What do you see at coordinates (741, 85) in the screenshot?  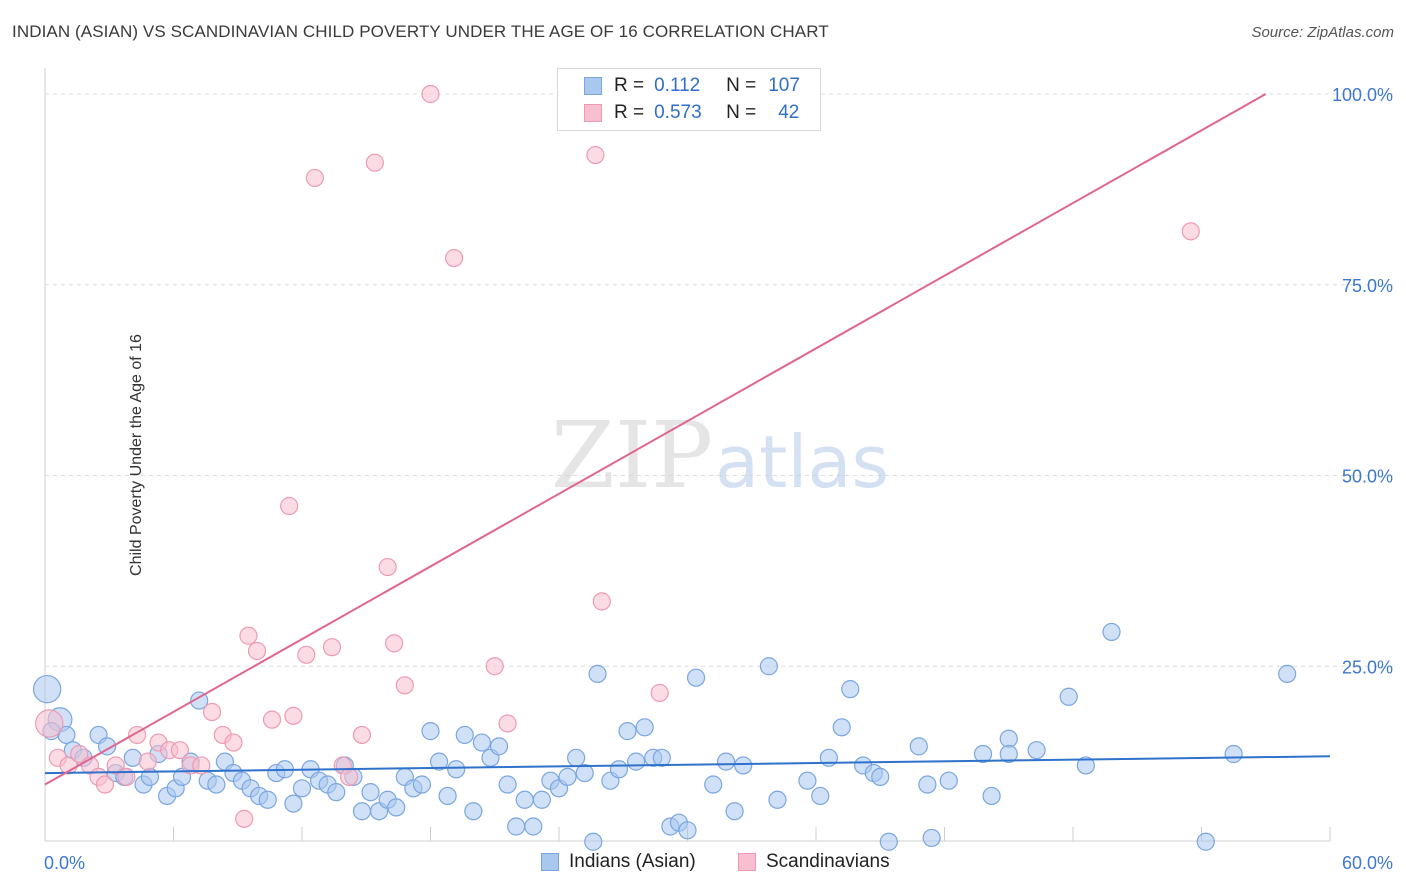 I see `legend-n-label: N =` at bounding box center [741, 85].